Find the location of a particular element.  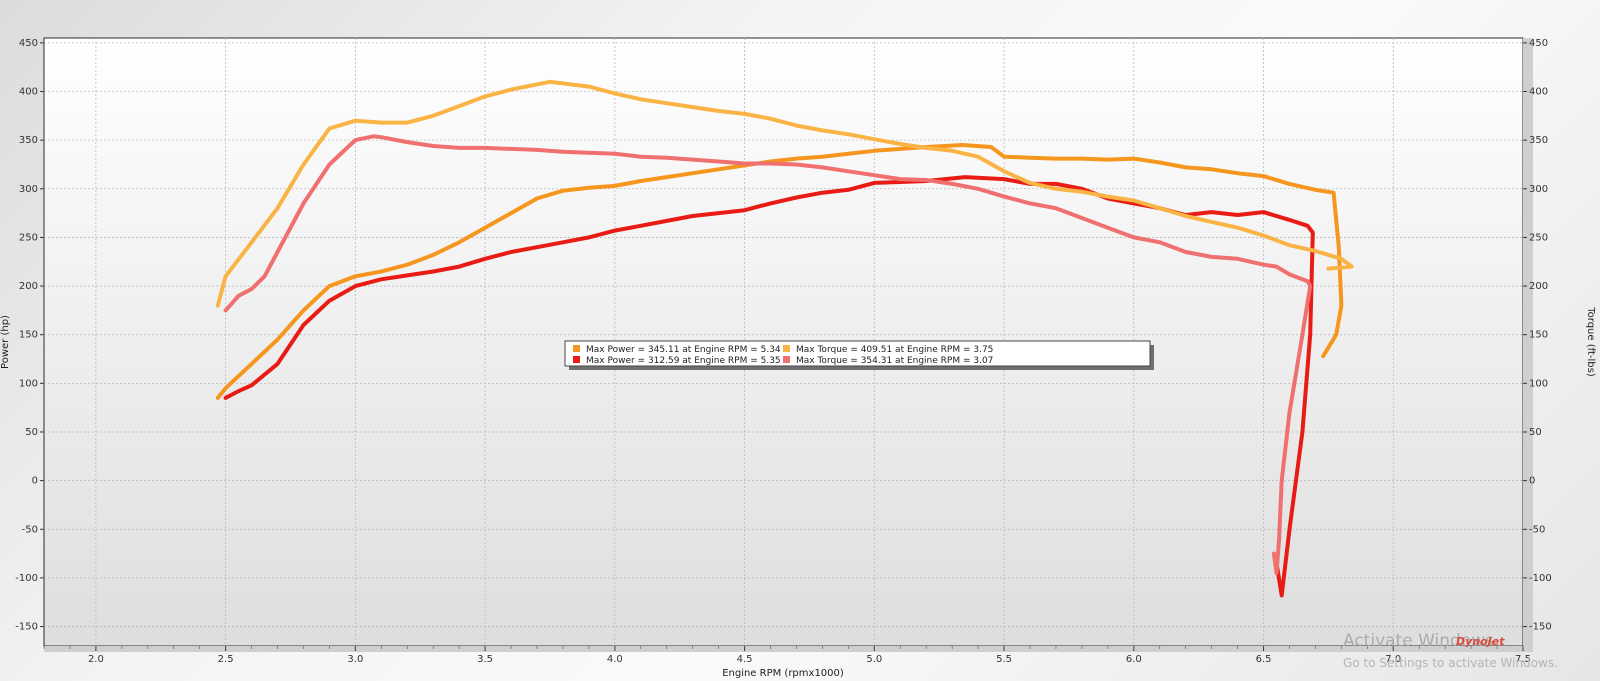

y-tick-label-left: -100 is located at coordinates (26, 578).